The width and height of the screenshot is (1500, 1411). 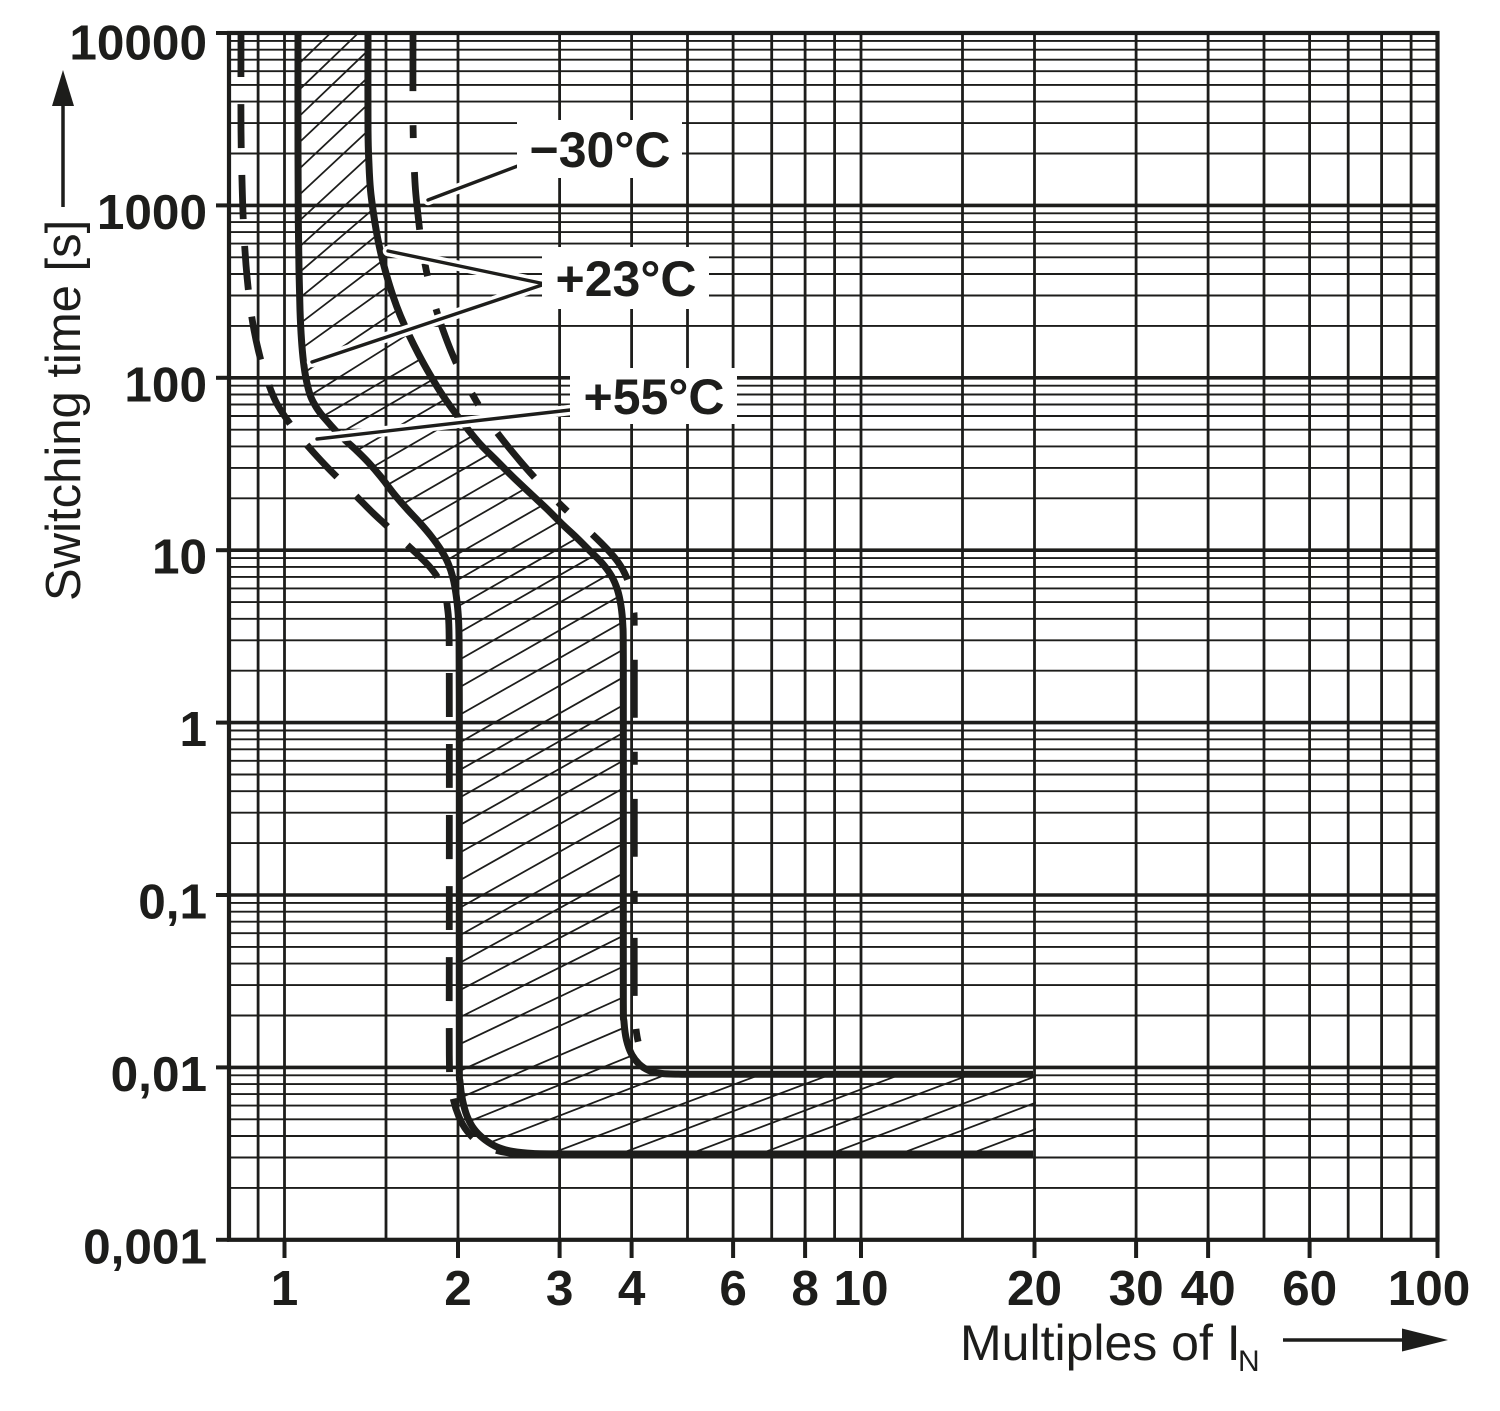 What do you see at coordinates (159, 1074) in the screenshot?
I see `svg-text: 0,01` at bounding box center [159, 1074].